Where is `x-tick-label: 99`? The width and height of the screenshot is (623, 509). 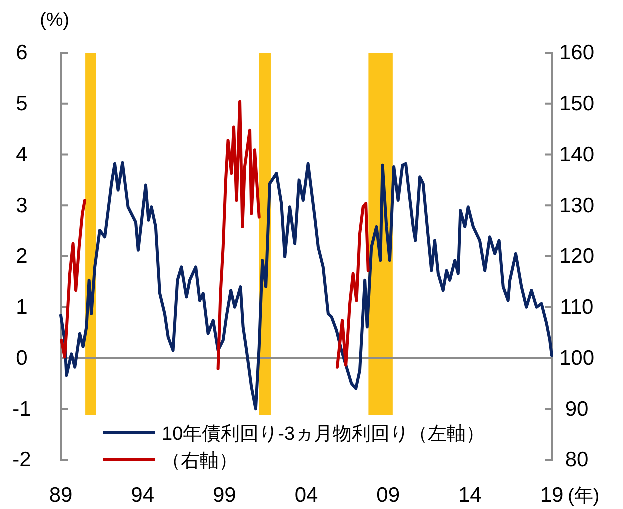 x-tick-label: 99 is located at coordinates (224, 495).